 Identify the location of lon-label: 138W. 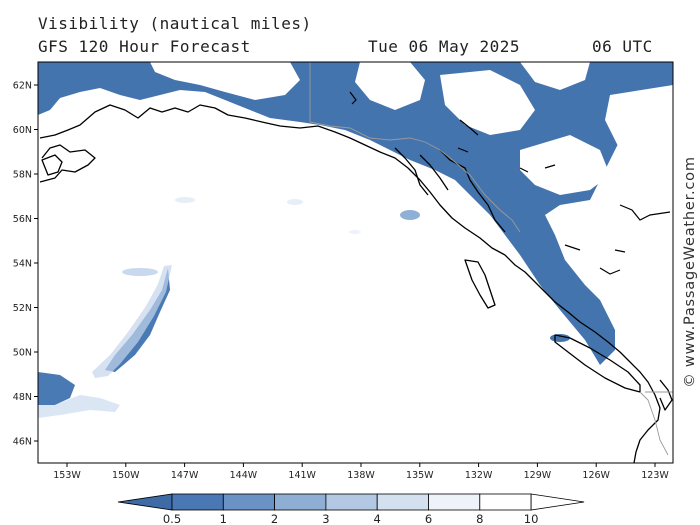
(361, 475).